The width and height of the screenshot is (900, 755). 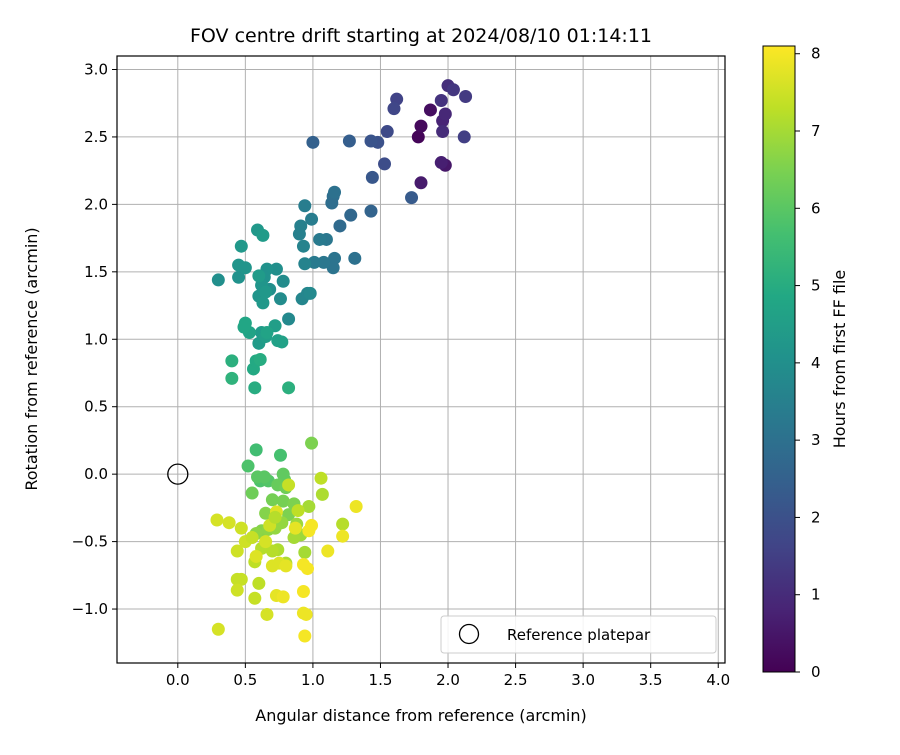 What do you see at coordinates (96, 407) in the screenshot?
I see `y-tick-label: 0.5` at bounding box center [96, 407].